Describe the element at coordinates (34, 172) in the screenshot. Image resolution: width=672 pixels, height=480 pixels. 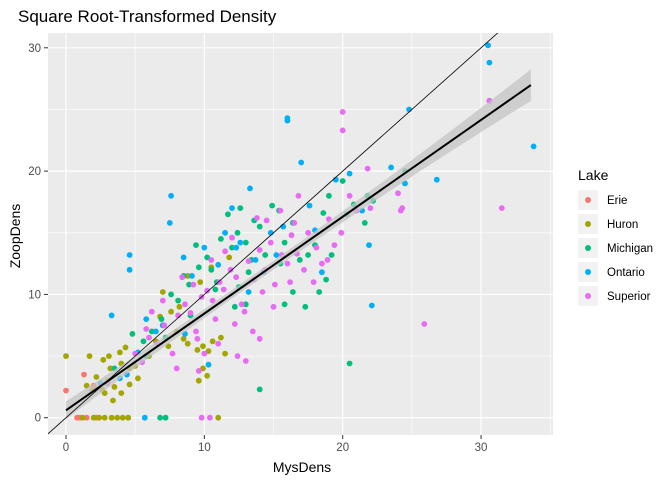
I see `y-tick-label: 20` at that location.